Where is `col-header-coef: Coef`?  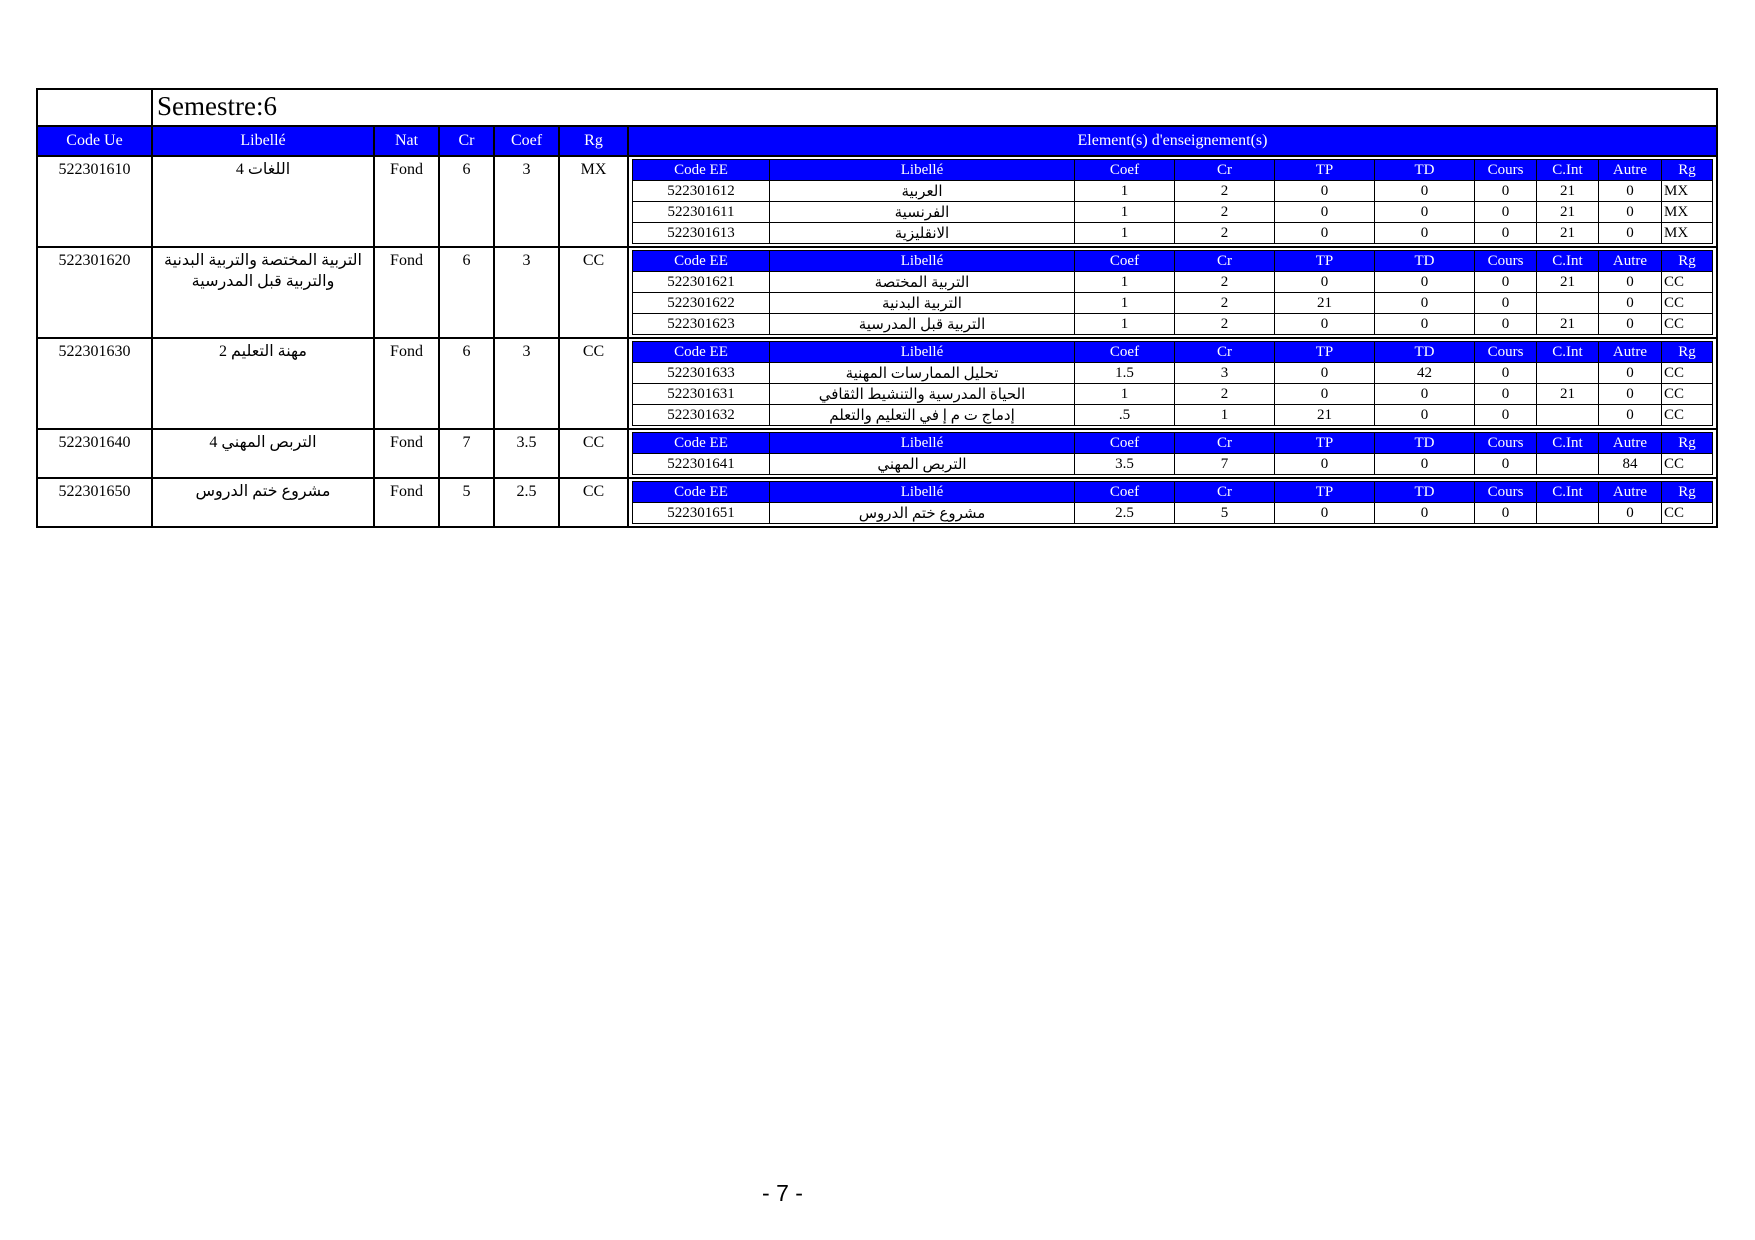 col-header-coef: Coef is located at coordinates (526, 141).